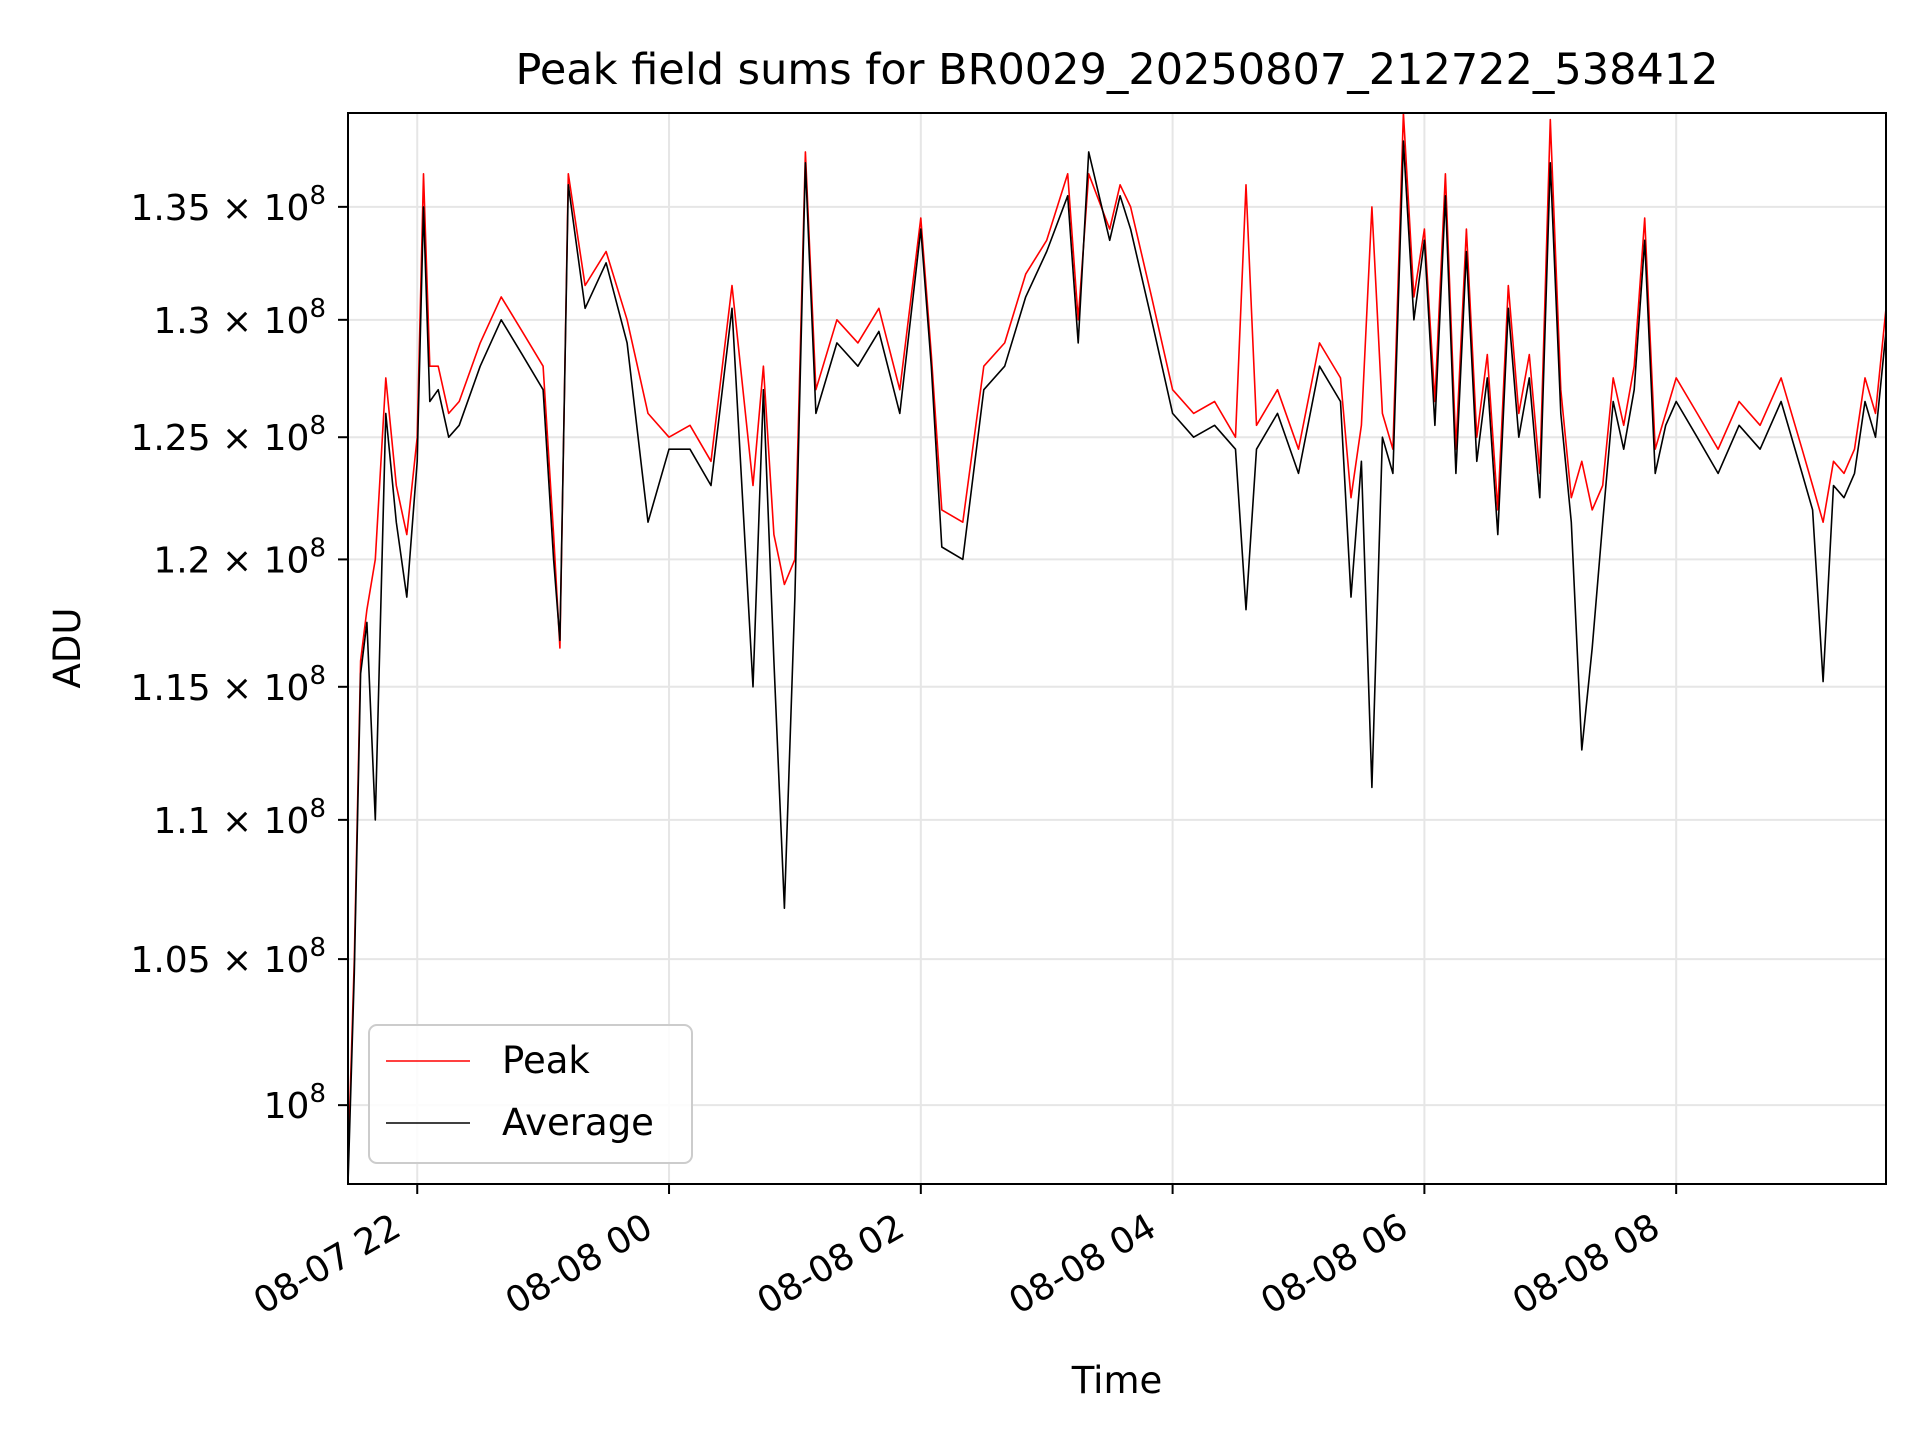  What do you see at coordinates (228, 685) in the screenshot?
I see `y-tick-label: 1.15 × 108` at bounding box center [228, 685].